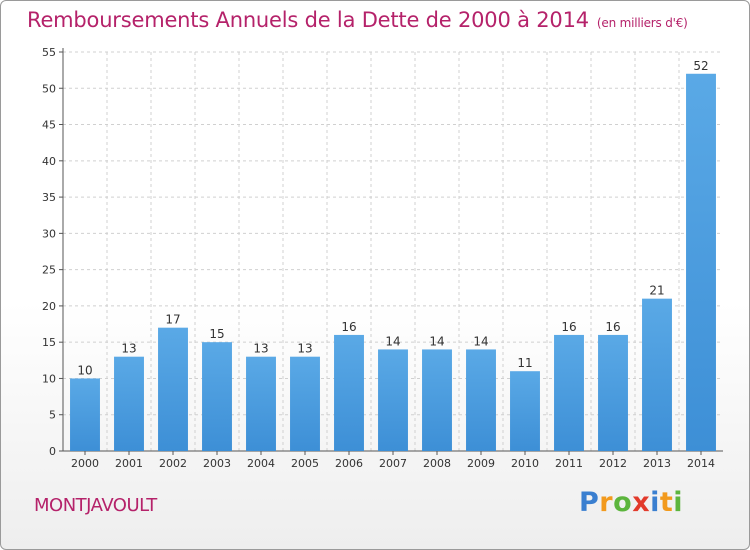 This screenshot has height=550, width=750. I want to click on value-label-2011: 16, so click(568, 327).